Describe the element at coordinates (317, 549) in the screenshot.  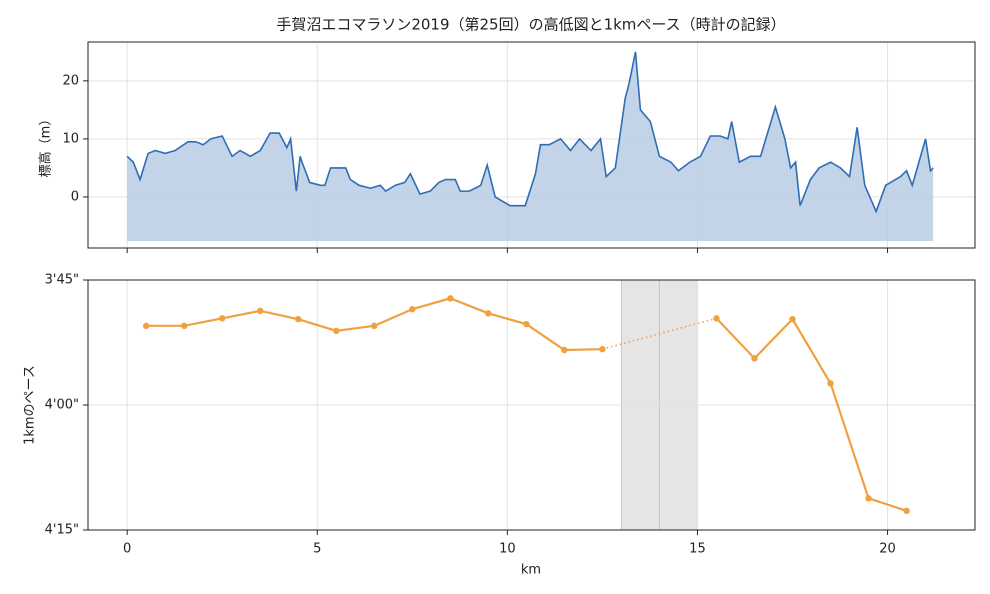
I see `x-tick-label: 5` at that location.